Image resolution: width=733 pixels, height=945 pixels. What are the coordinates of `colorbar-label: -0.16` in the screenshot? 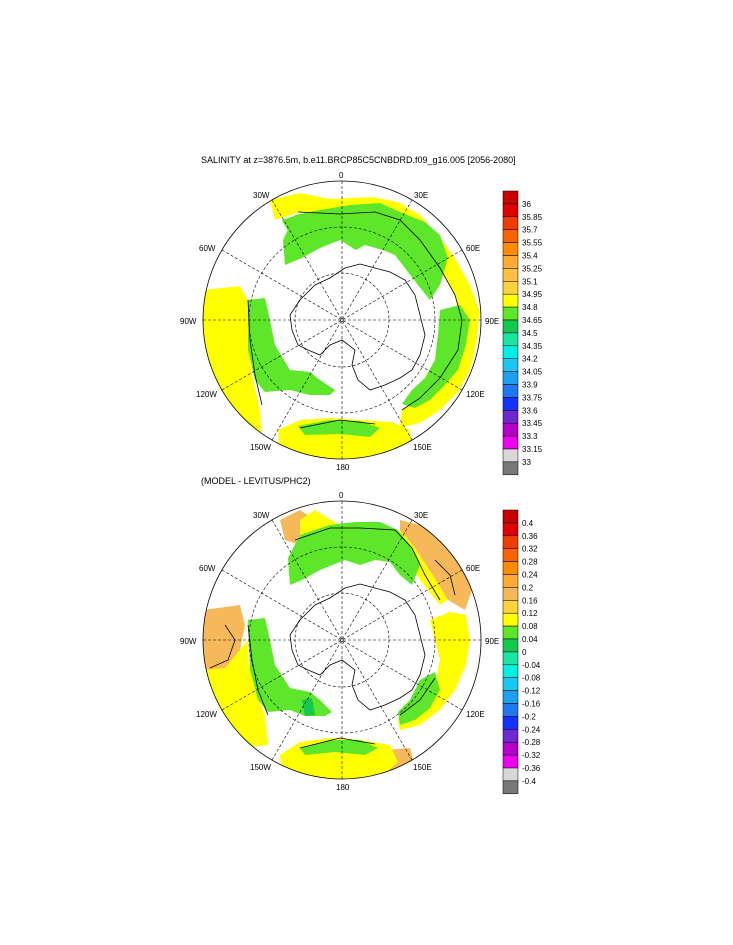 It's located at (531, 704).